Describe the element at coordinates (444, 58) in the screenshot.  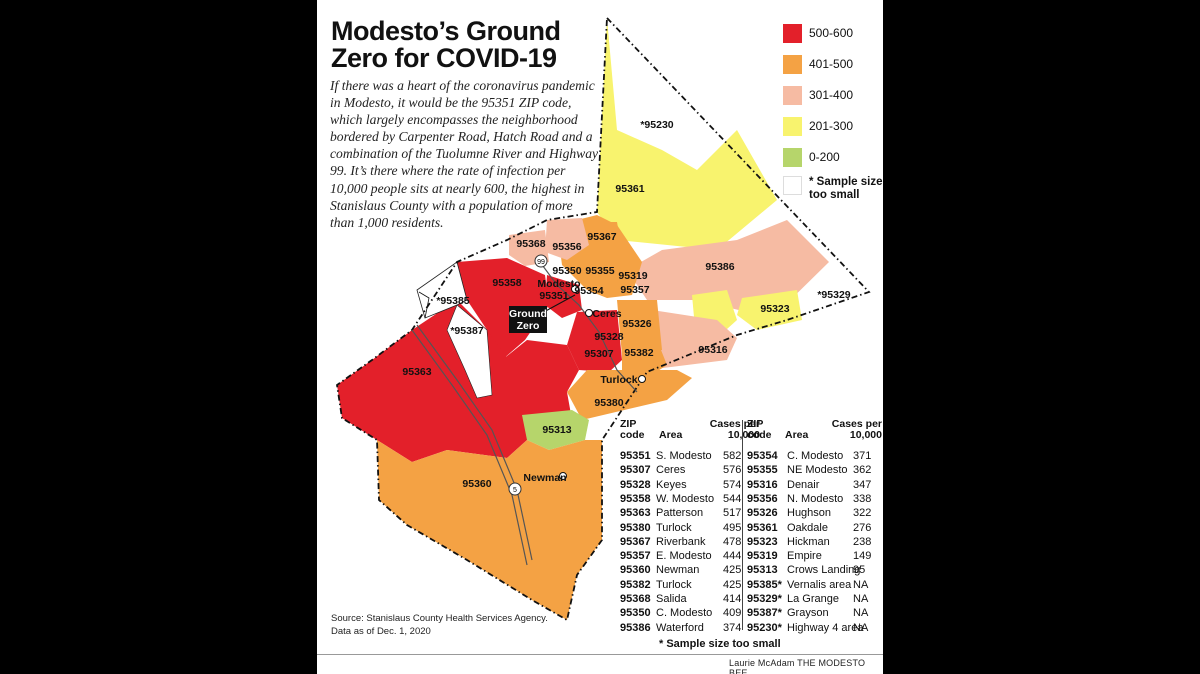
I see `title-line-2: Zero for COVID-19` at that location.